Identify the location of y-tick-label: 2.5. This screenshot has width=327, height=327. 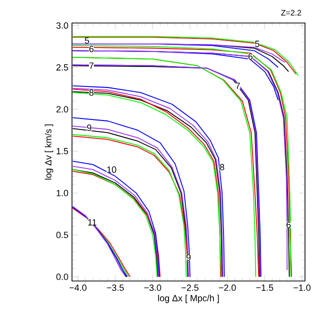
(62, 67).